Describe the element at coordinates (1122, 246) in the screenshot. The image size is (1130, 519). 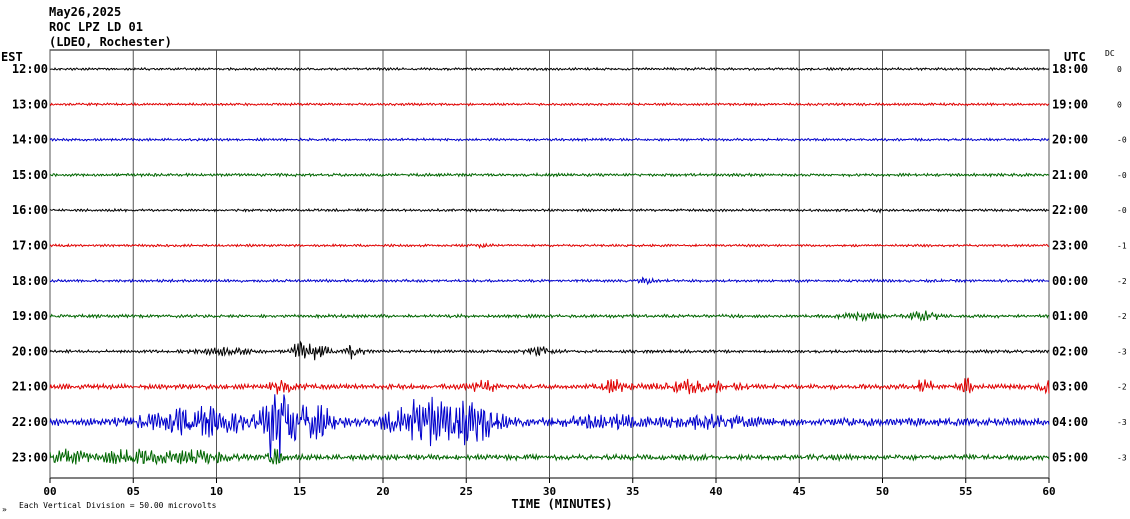
I see `dc-value: -1` at that location.